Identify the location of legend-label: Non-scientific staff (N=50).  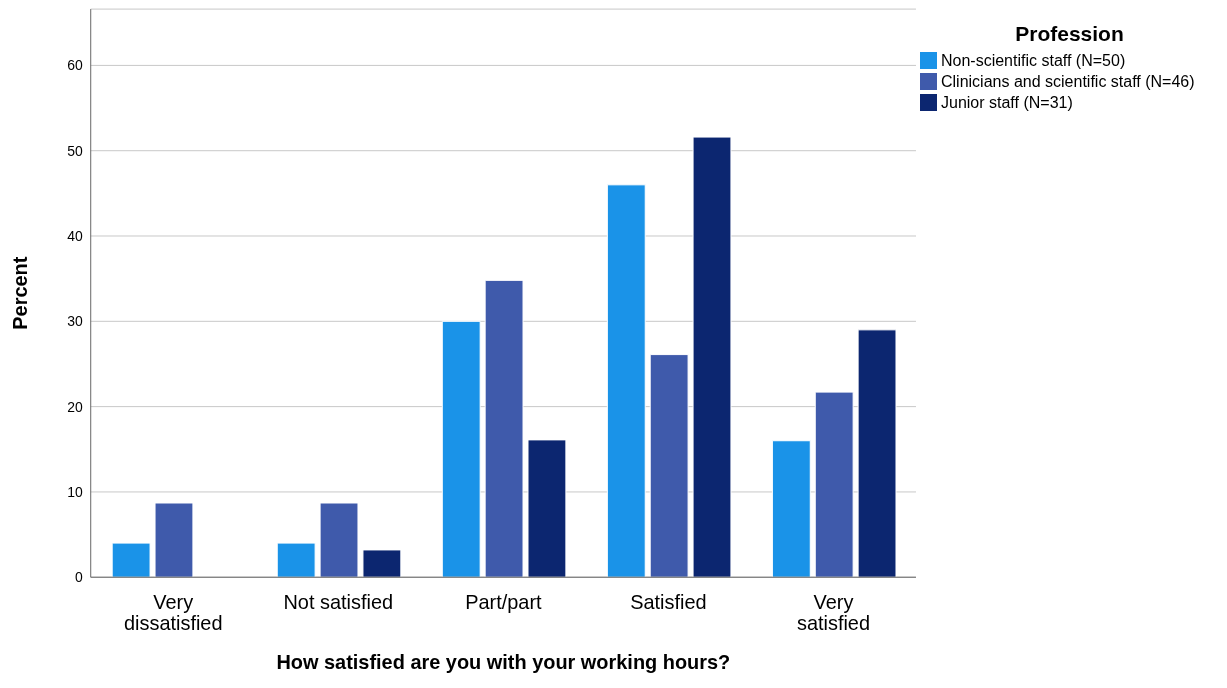
(1033, 60).